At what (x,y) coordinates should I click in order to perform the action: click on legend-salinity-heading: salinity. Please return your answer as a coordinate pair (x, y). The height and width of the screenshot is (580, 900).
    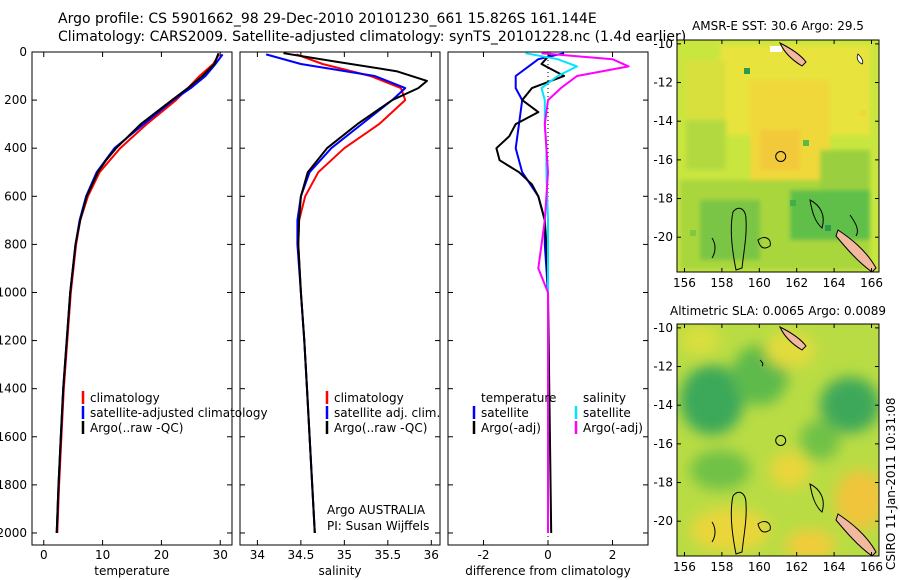
    Looking at the image, I should click on (604, 398).